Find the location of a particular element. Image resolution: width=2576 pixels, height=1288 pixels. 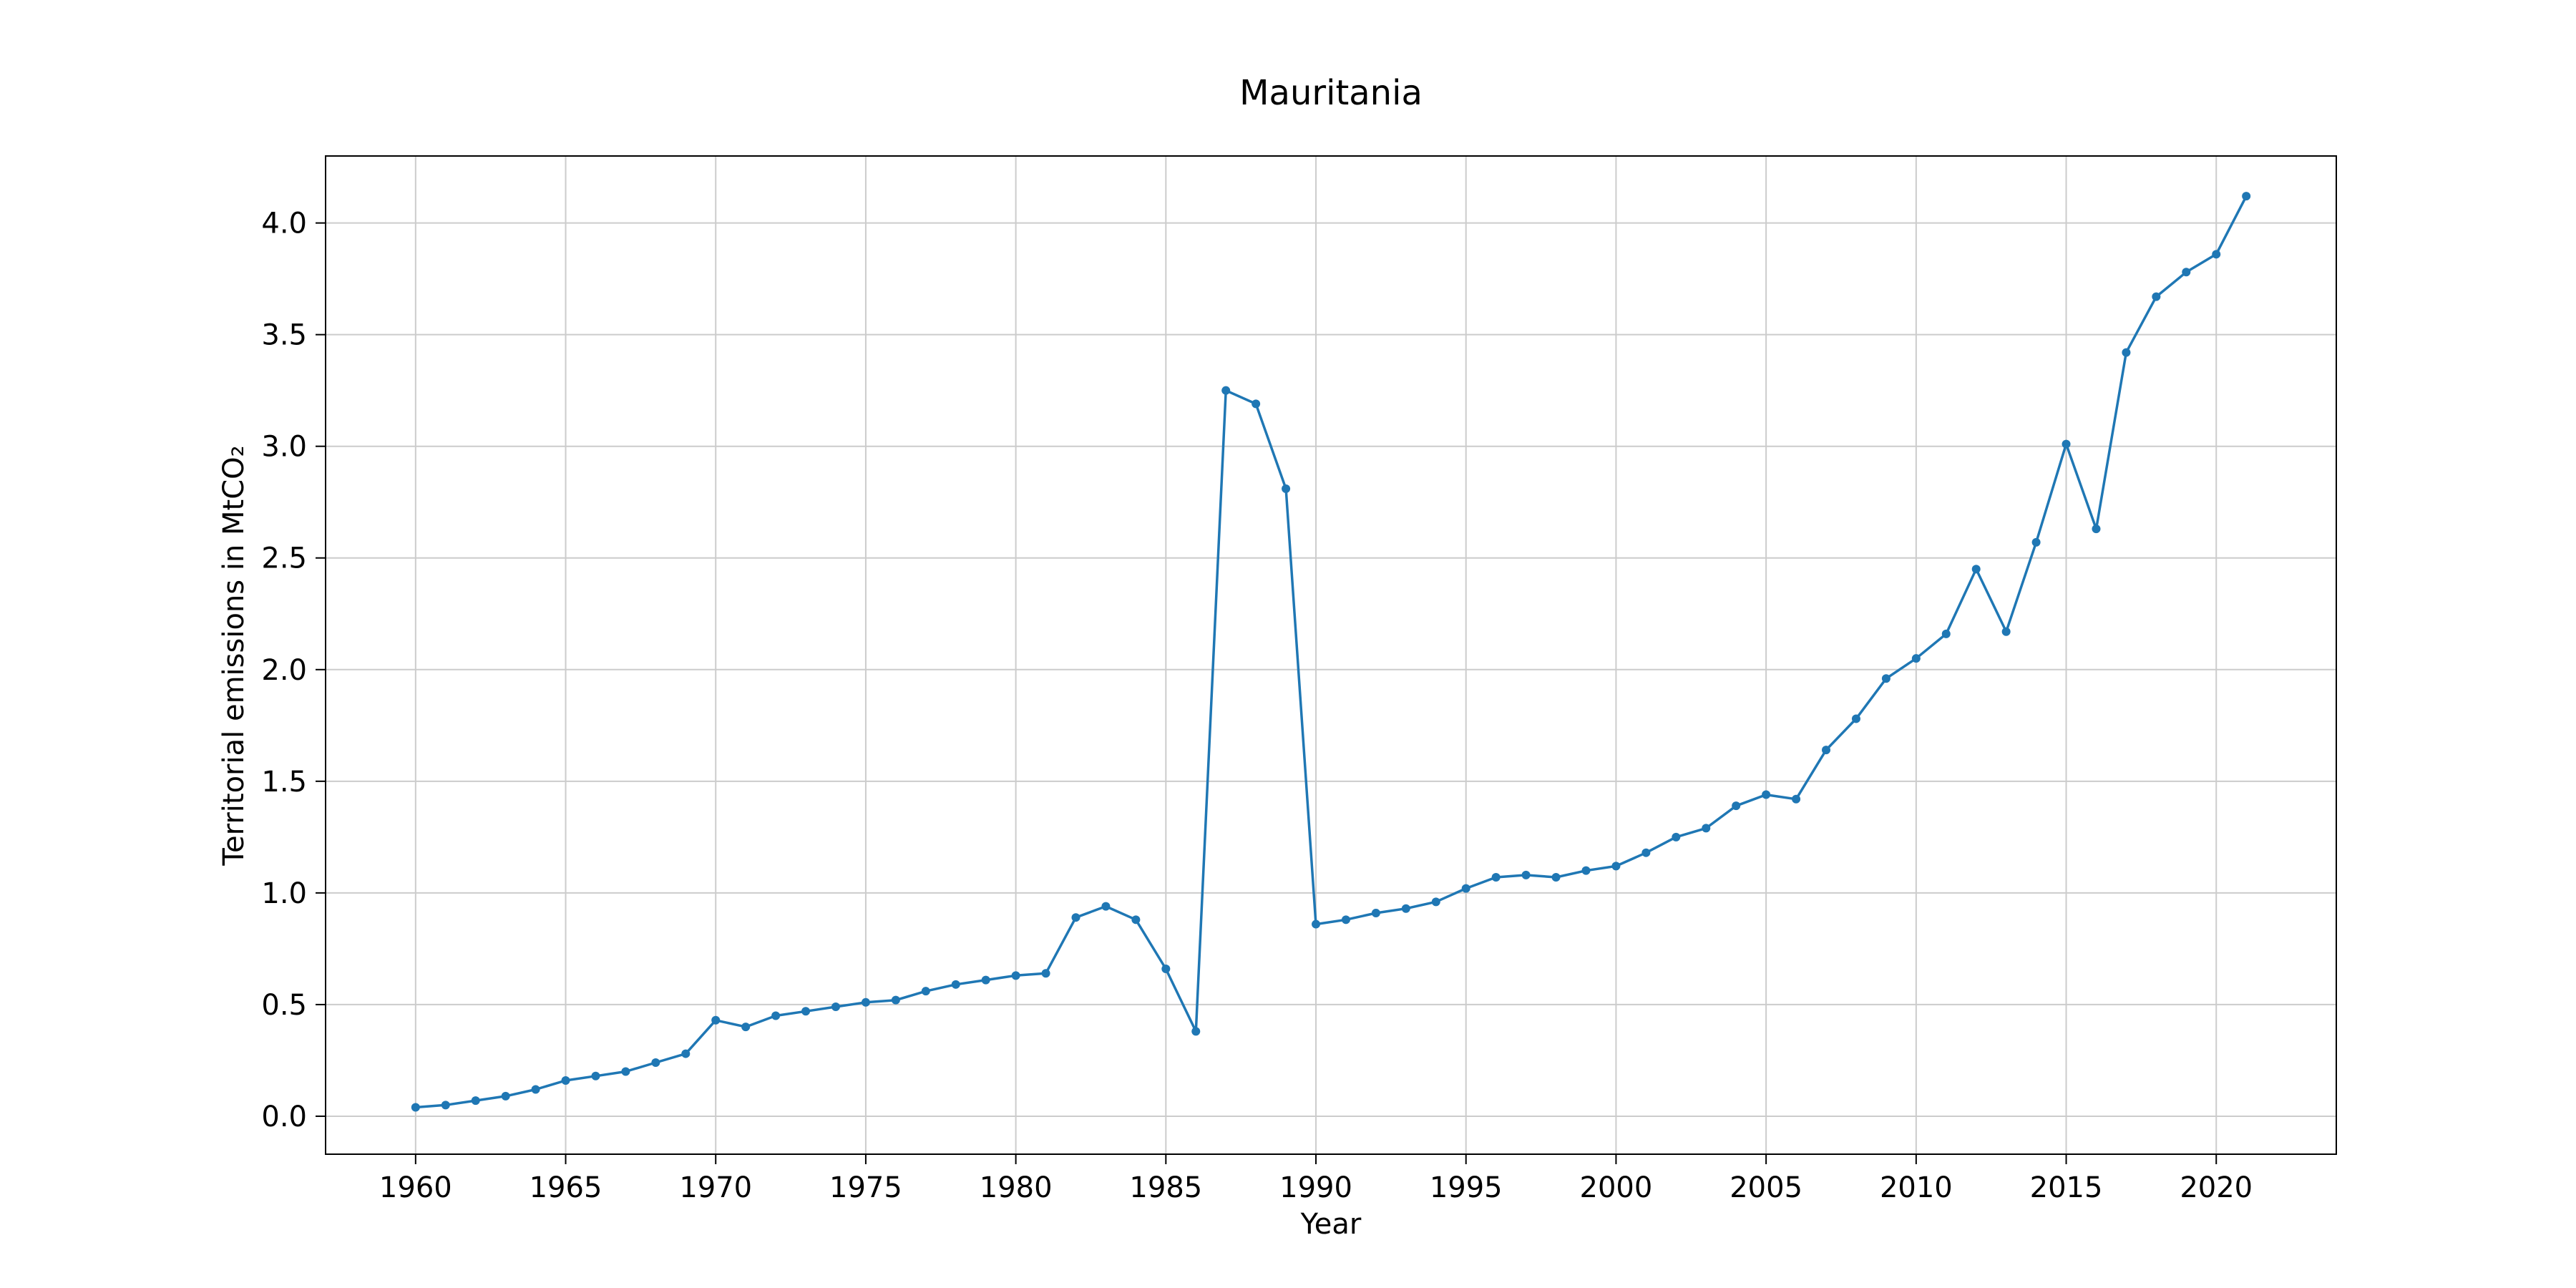

y-tick-label: 3.0 is located at coordinates (284, 447).